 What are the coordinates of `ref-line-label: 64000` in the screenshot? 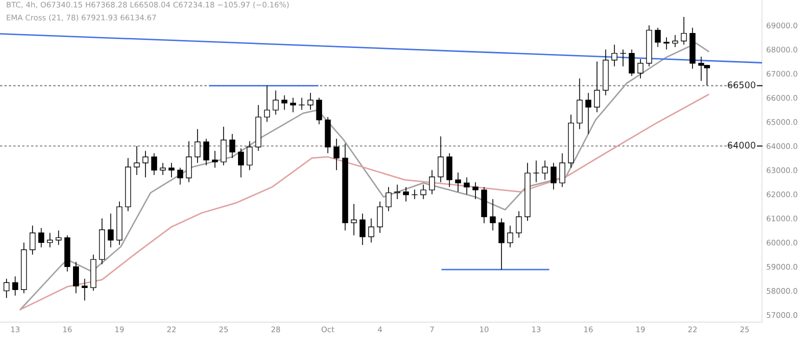 It's located at (742, 145).